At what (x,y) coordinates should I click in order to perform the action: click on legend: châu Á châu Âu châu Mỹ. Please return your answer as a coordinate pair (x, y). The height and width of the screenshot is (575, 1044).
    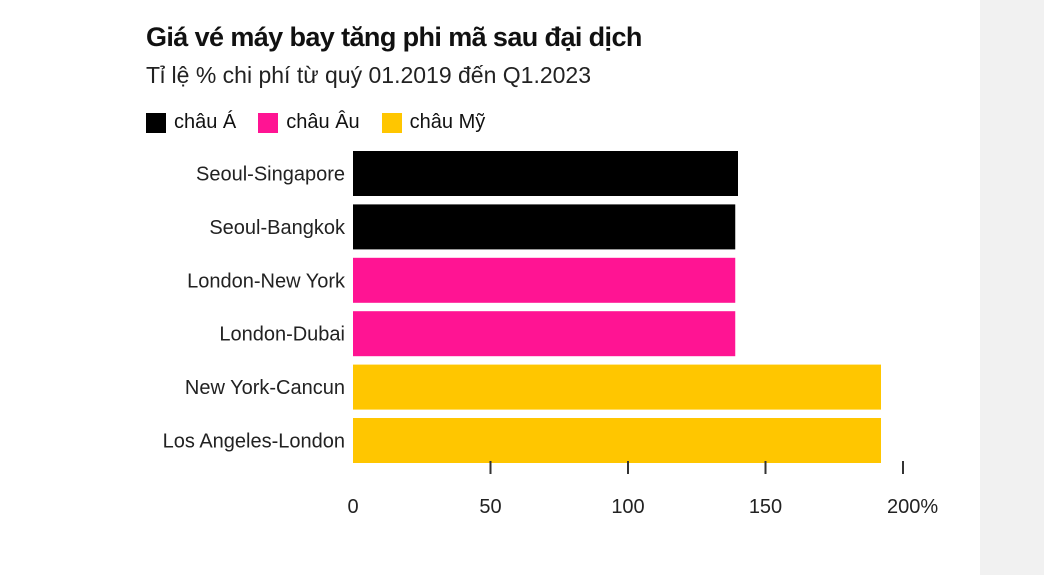
    Looking at the image, I should click on (326, 122).